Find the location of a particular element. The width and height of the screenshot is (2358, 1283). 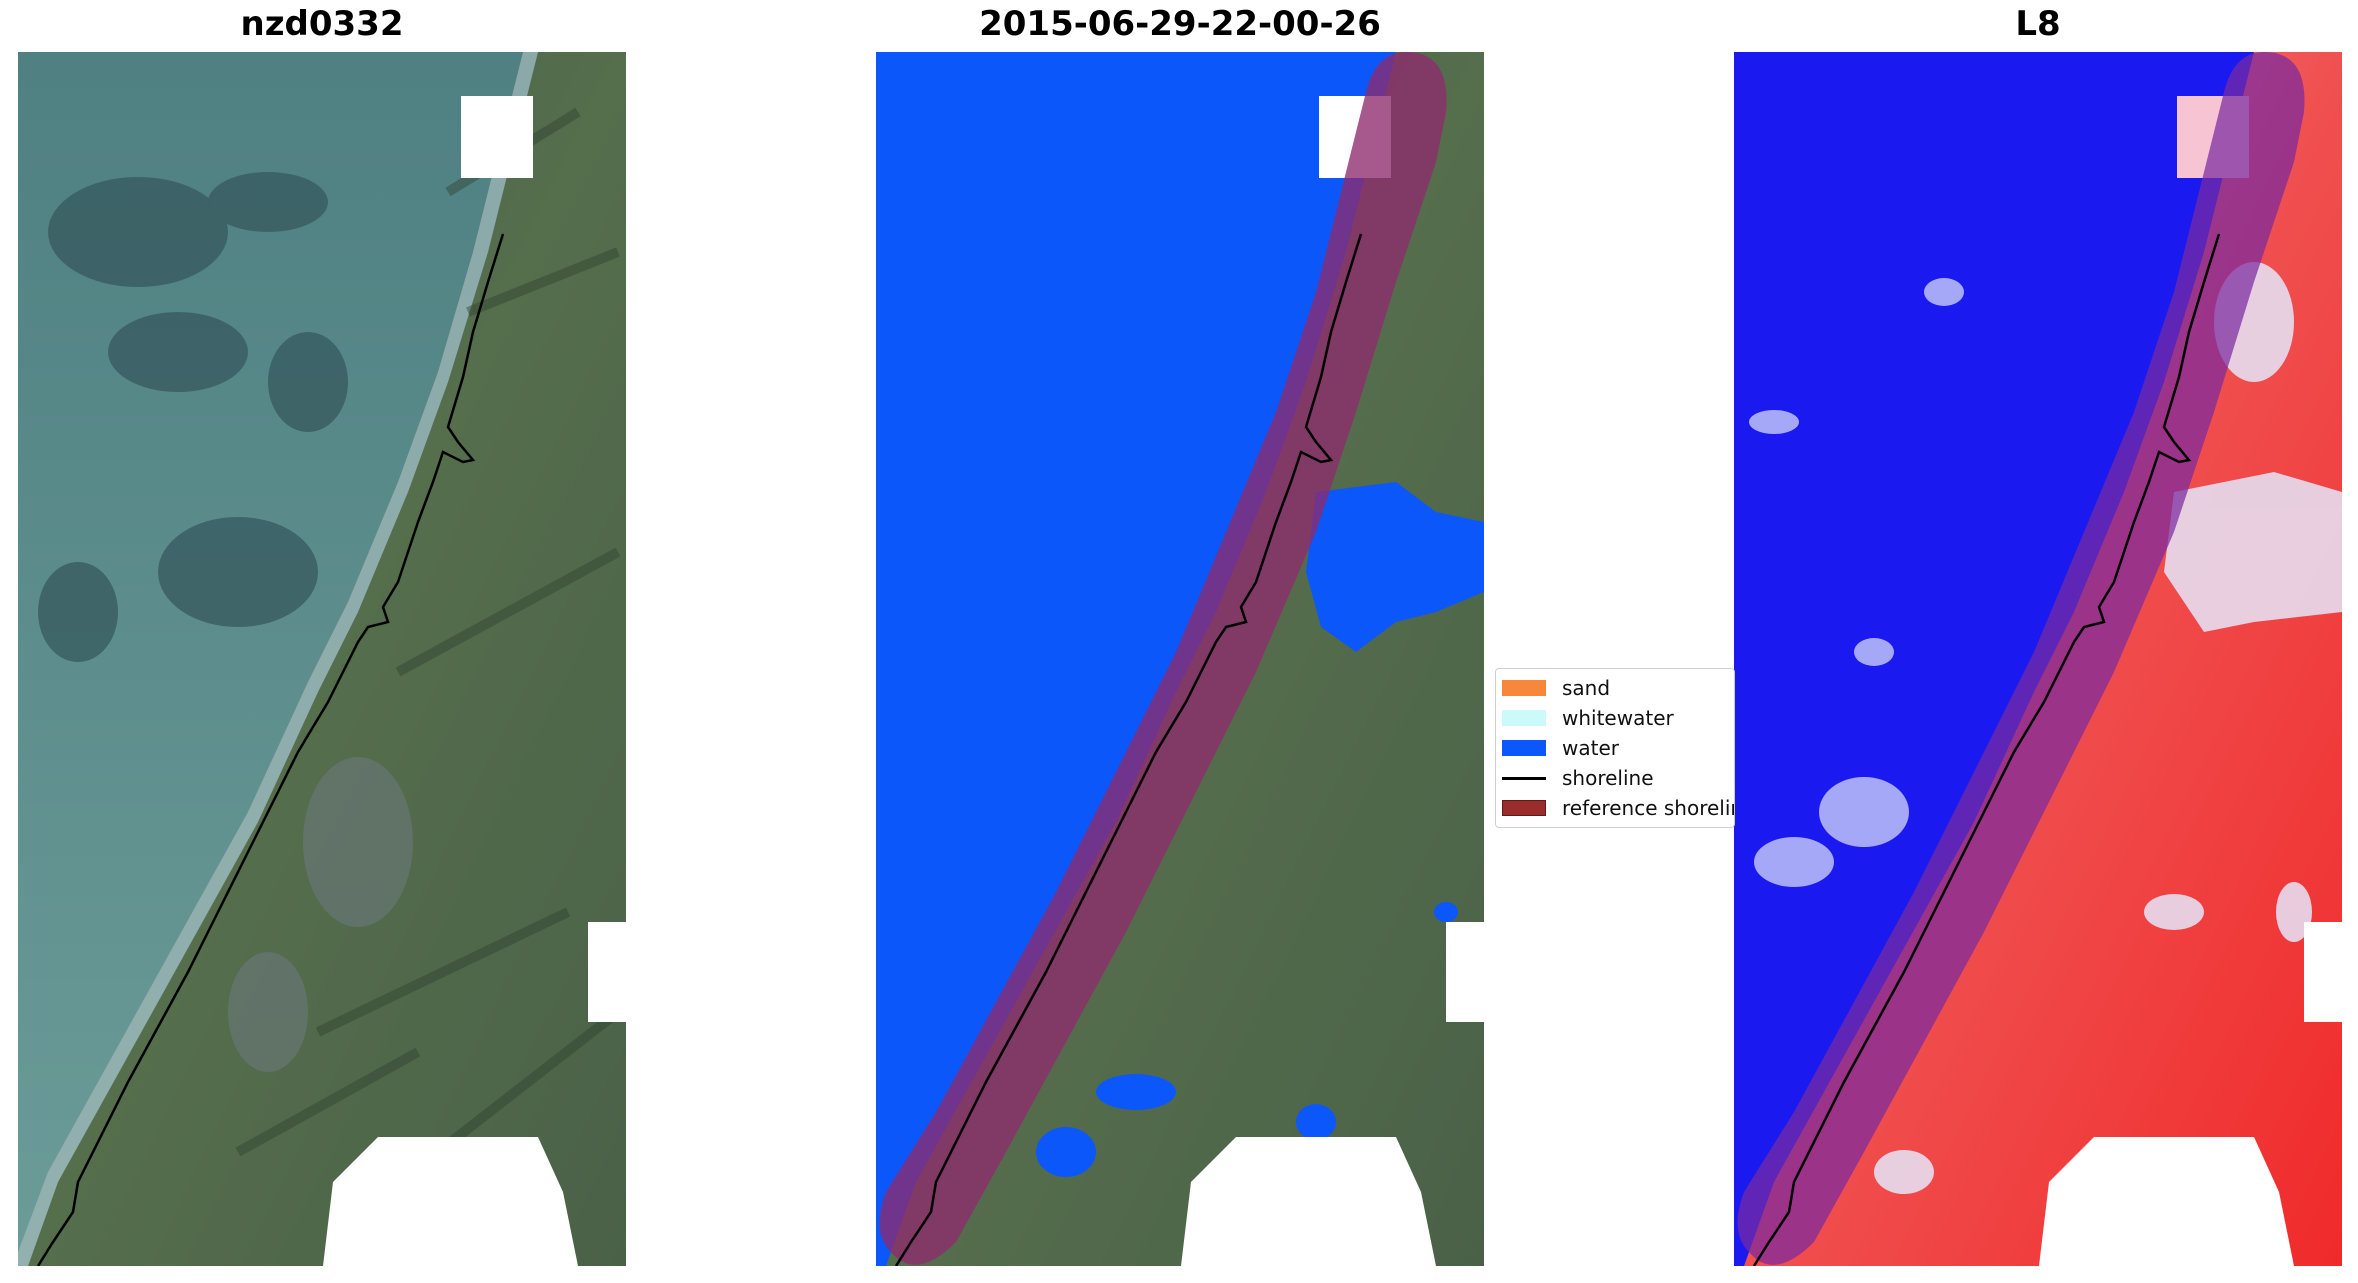

legend-item-shoreline: shoreline is located at coordinates (1615, 778).